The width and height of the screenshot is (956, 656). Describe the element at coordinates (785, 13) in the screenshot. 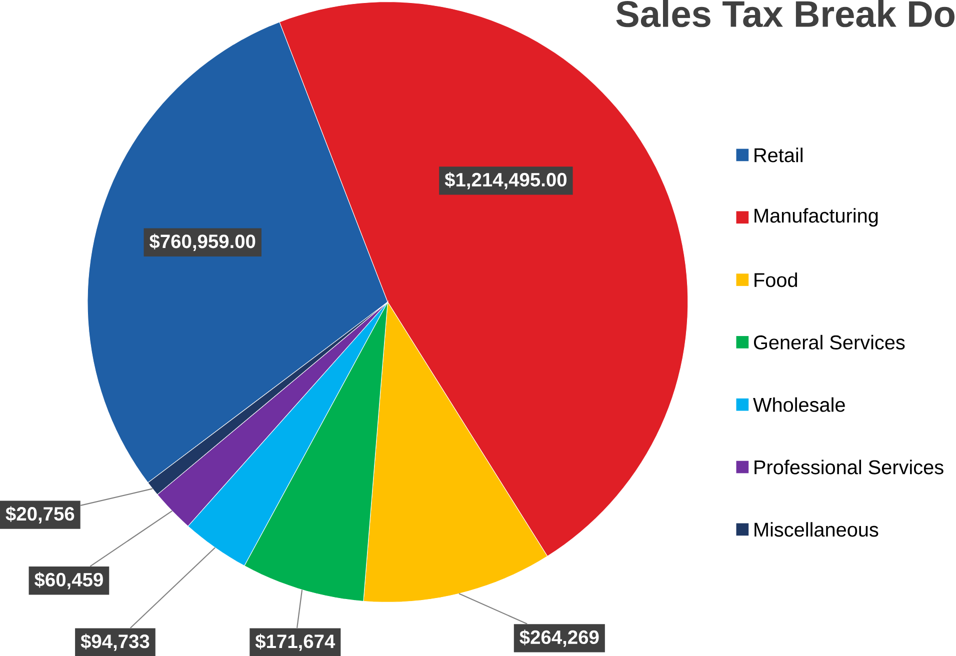

I see `chart-title: Sales Tax Break Do` at that location.